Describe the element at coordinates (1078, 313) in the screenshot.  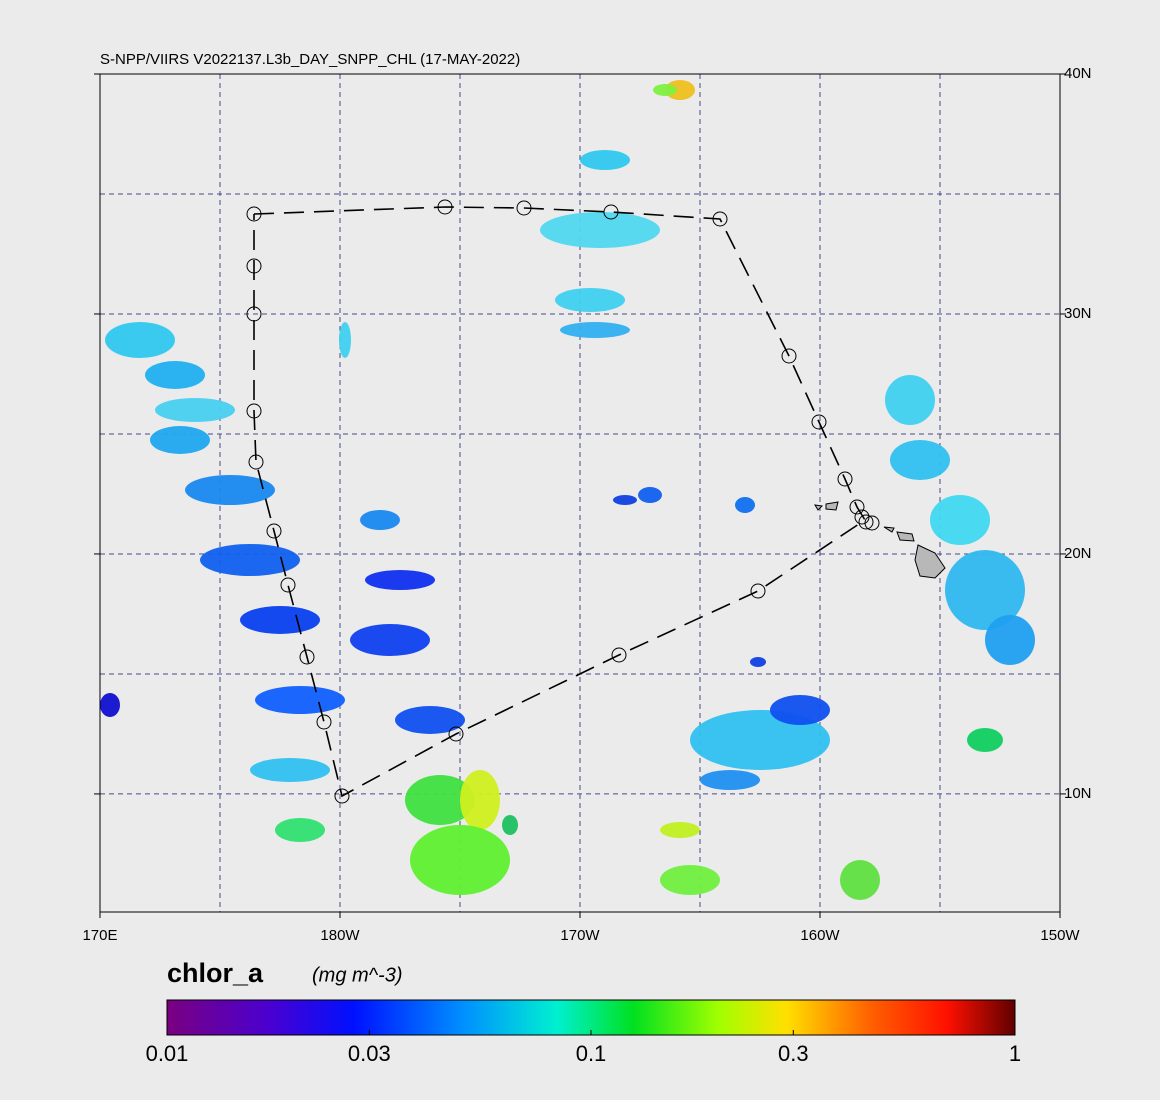
I see `y-tick-label: 30N` at that location.